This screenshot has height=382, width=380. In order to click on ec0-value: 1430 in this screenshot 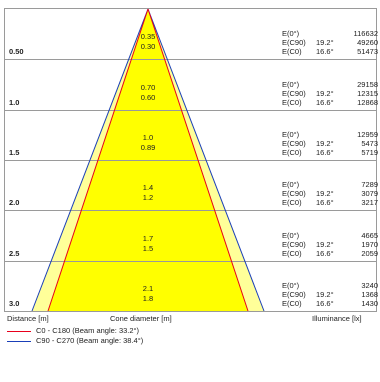, I will do `click(369, 303)`.